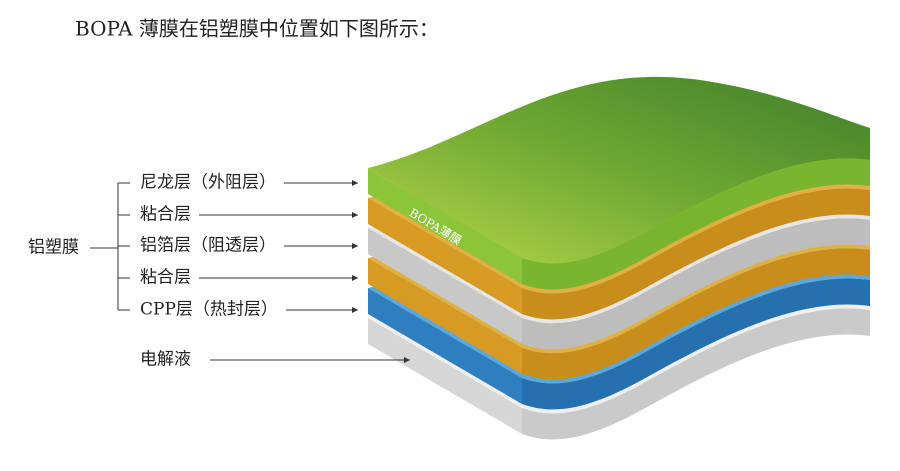  I want to click on layer-label: 铝箔层（阻透层）, so click(208, 246).